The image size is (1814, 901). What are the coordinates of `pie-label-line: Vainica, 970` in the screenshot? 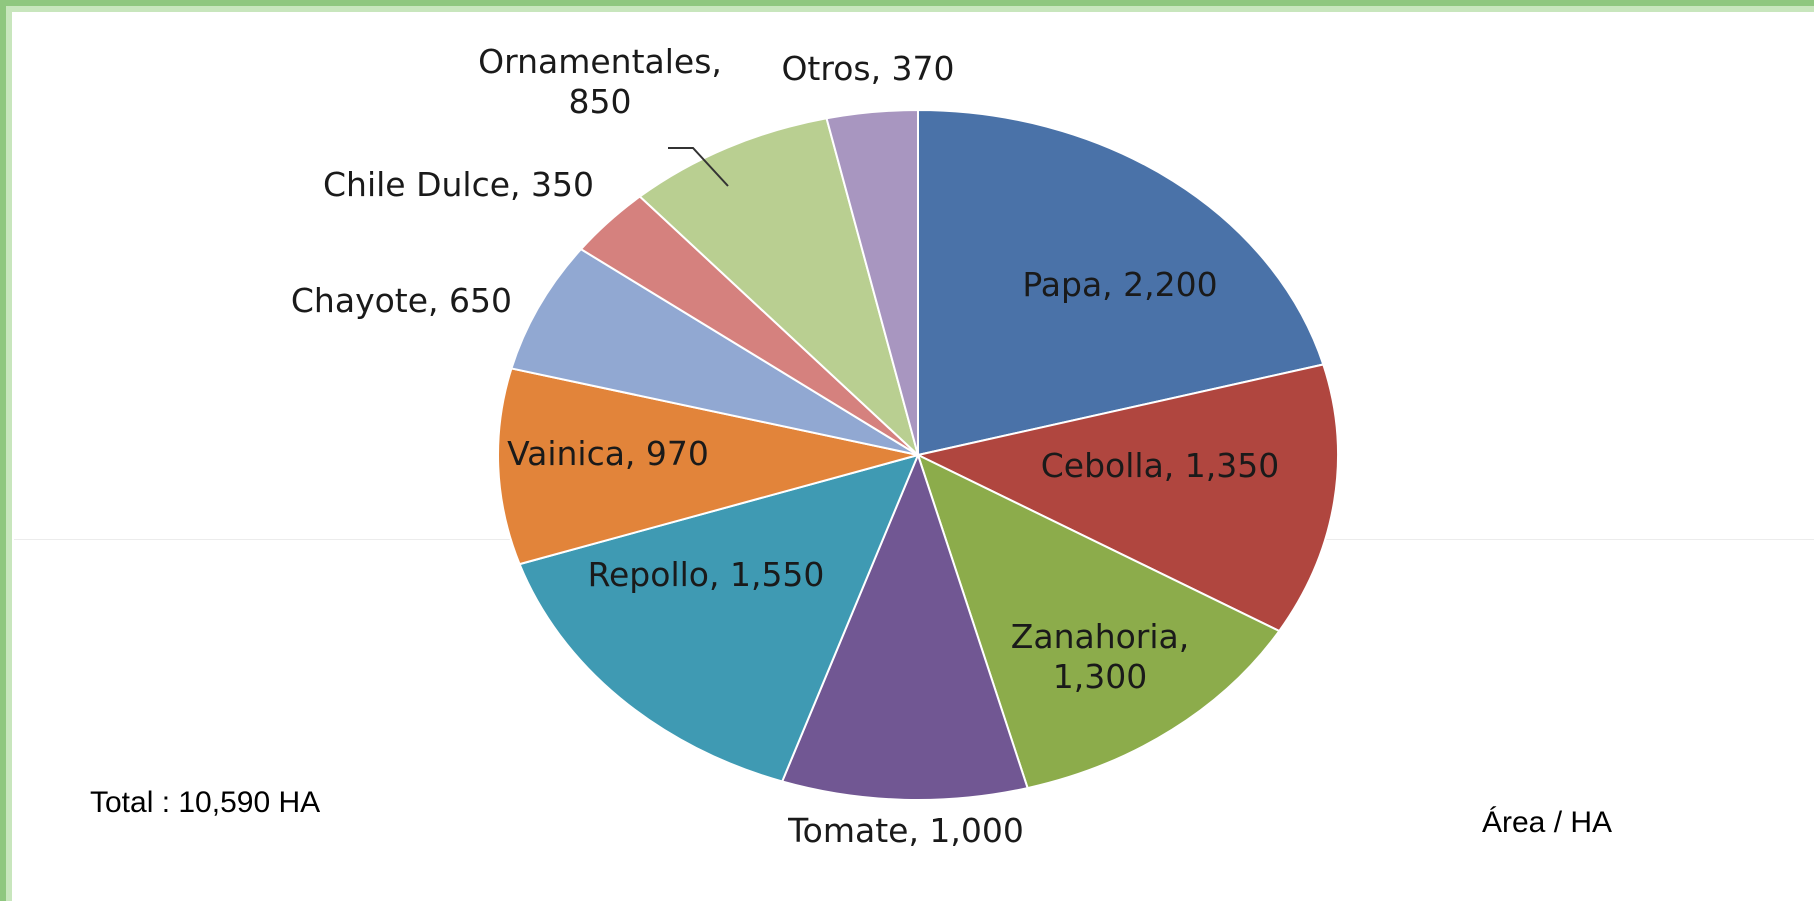 It's located at (608, 453).